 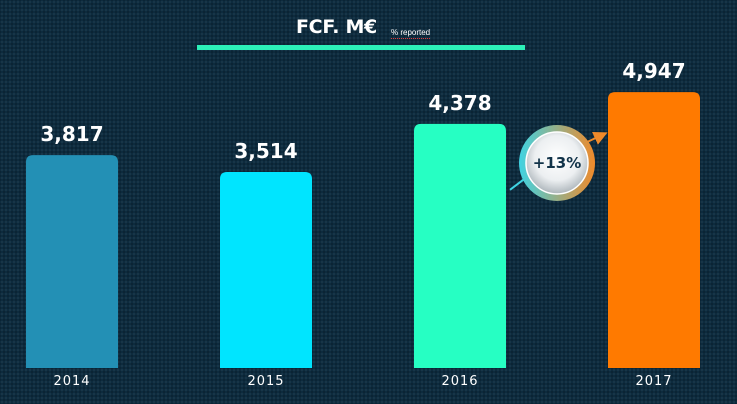 What do you see at coordinates (72, 261) in the screenshot?
I see `bar-2014` at bounding box center [72, 261].